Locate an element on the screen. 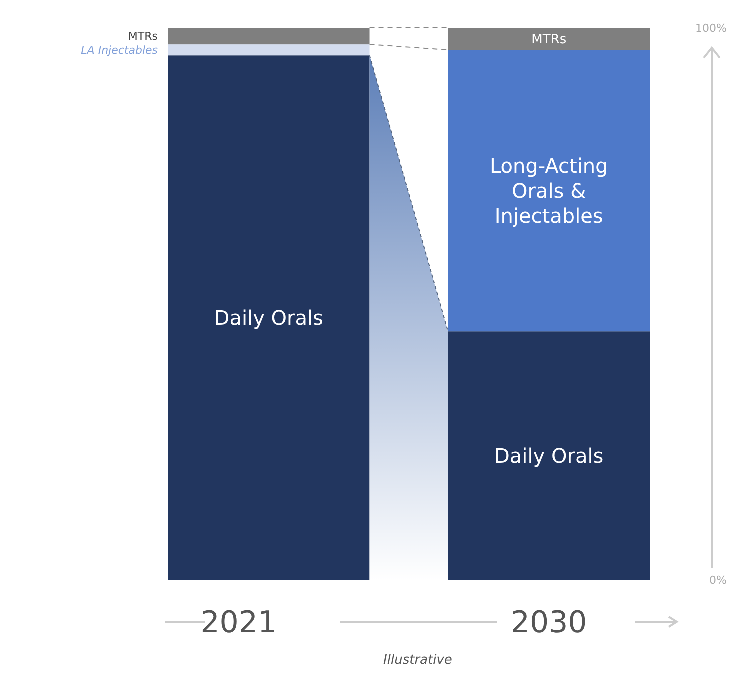 The width and height of the screenshot is (730, 677). text: MTRs is located at coordinates (143, 37).